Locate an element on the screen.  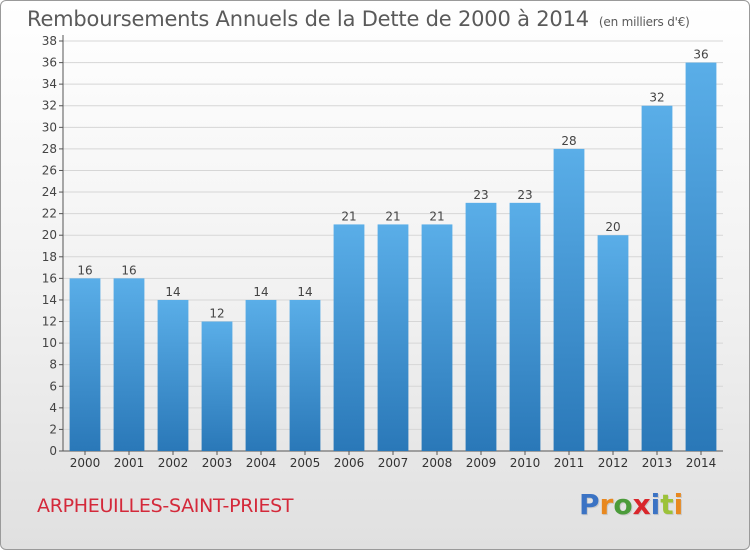
proxiti-logo: Proxiti is located at coordinates (631, 504).